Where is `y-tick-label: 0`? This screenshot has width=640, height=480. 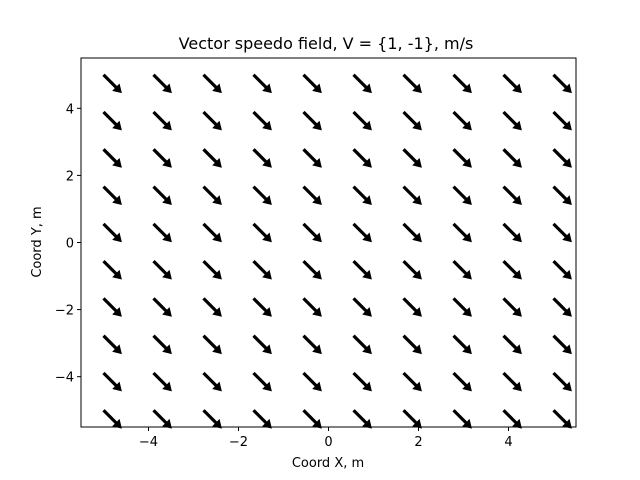 y-tick-label: 0 is located at coordinates (70, 244).